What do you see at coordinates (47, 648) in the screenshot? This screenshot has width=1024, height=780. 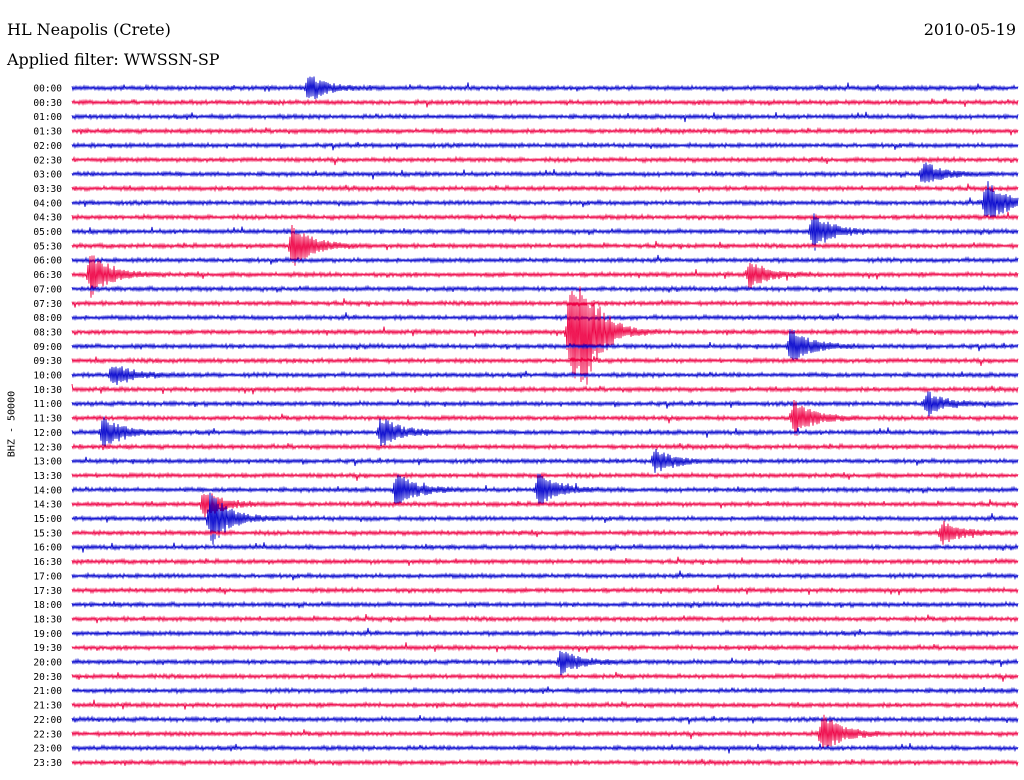 I see `row-time-label: 19:30` at bounding box center [47, 648].